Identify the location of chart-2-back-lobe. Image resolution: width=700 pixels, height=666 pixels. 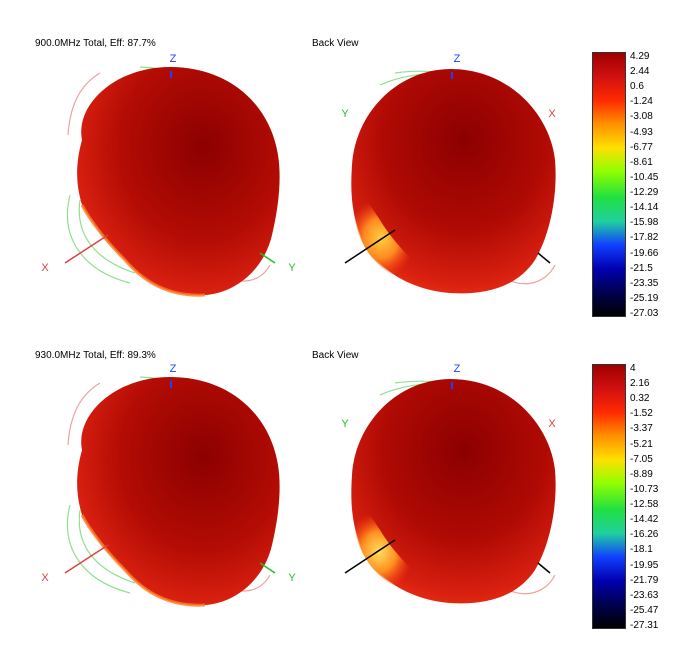
(453, 491).